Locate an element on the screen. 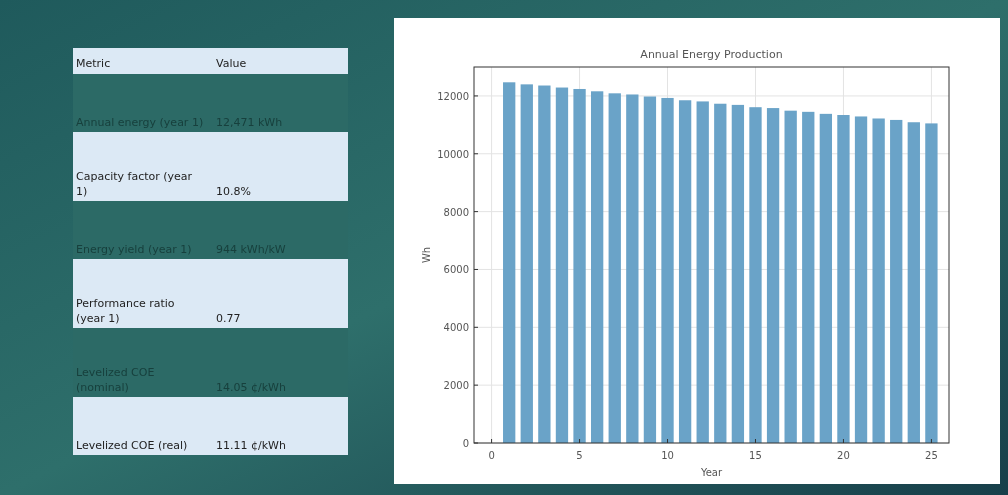  y-axis-title: Wh is located at coordinates (426, 255).